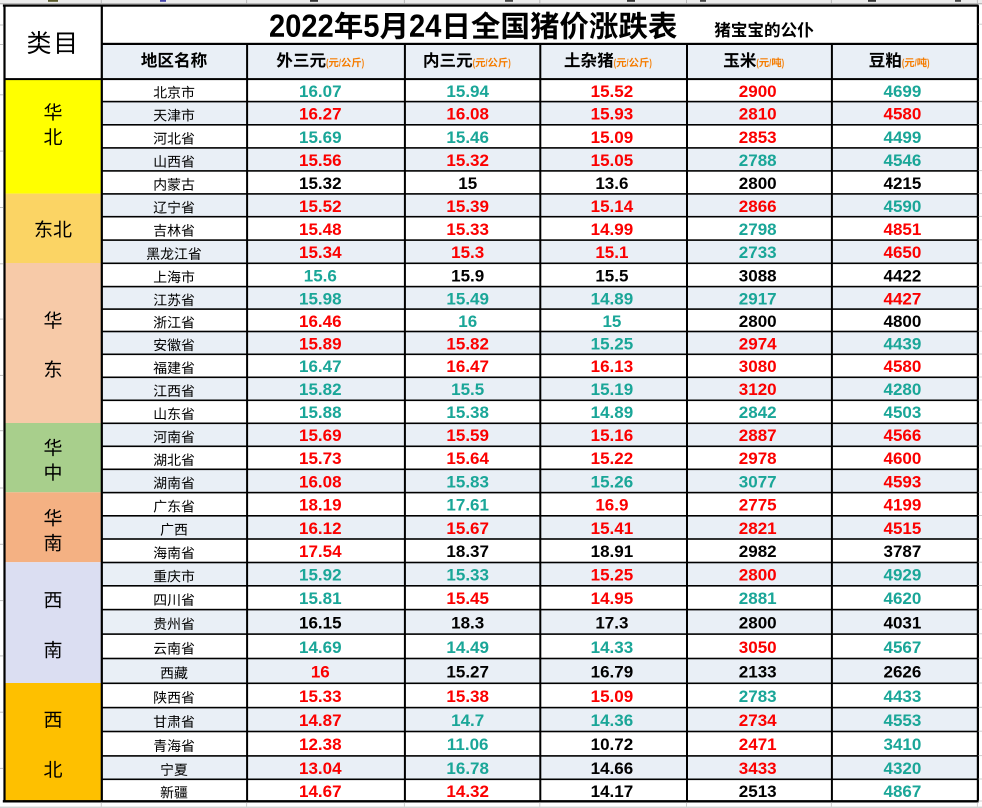  Describe the element at coordinates (612, 647) in the screenshot. I see `svg-text: 14.33` at that location.